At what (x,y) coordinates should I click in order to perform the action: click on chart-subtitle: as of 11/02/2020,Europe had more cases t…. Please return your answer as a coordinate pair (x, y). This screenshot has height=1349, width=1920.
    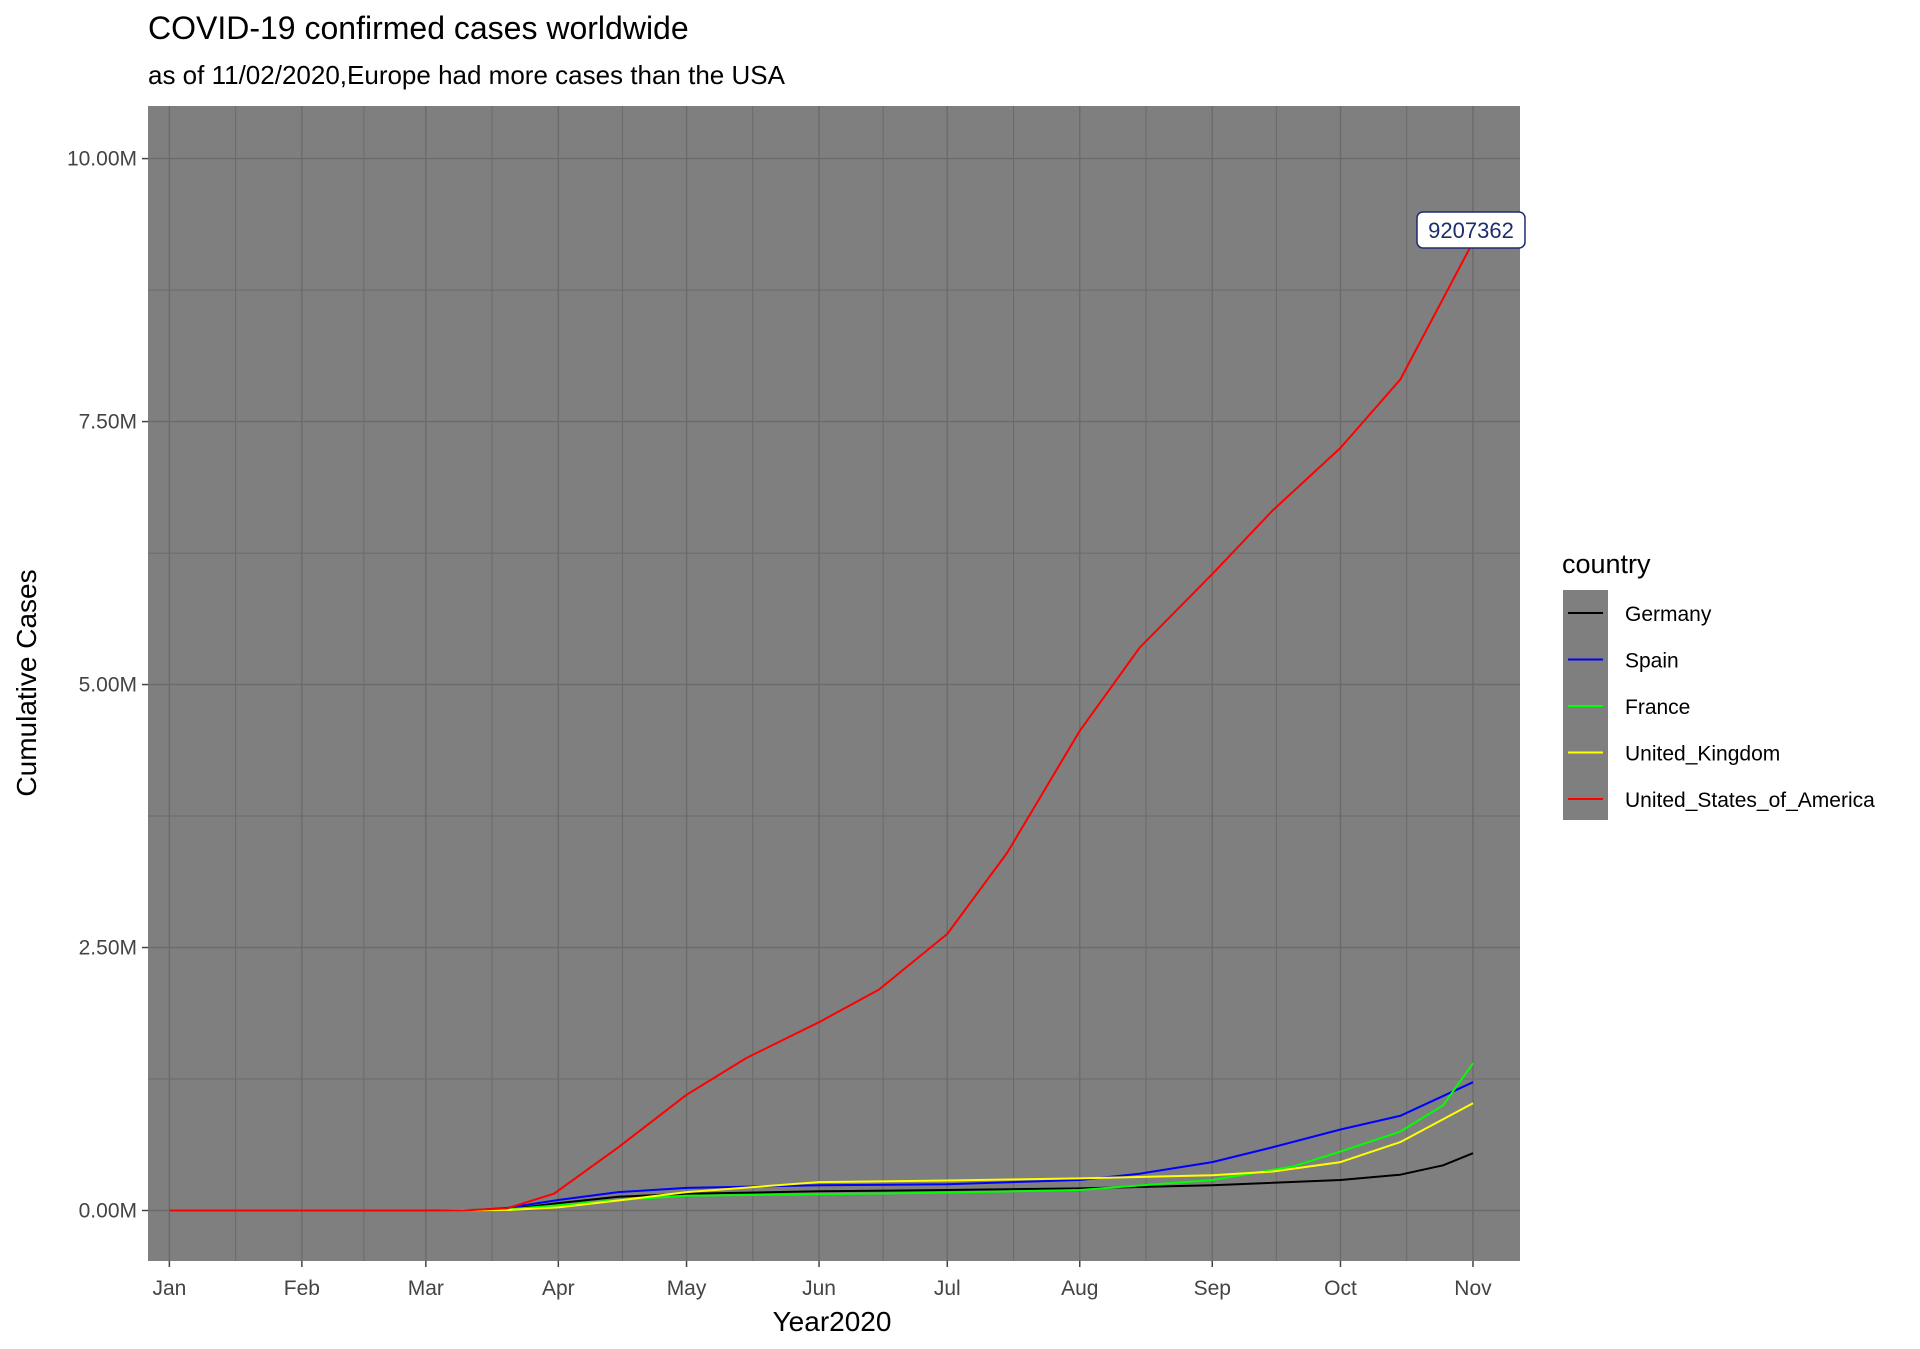
    Looking at the image, I should click on (467, 75).